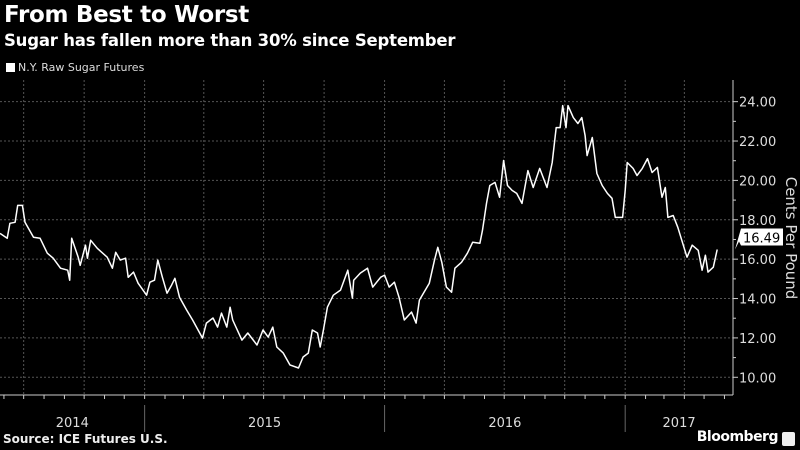 Image resolution: width=800 pixels, height=450 pixels. I want to click on chart-title: From Best to Worst, so click(126, 15).